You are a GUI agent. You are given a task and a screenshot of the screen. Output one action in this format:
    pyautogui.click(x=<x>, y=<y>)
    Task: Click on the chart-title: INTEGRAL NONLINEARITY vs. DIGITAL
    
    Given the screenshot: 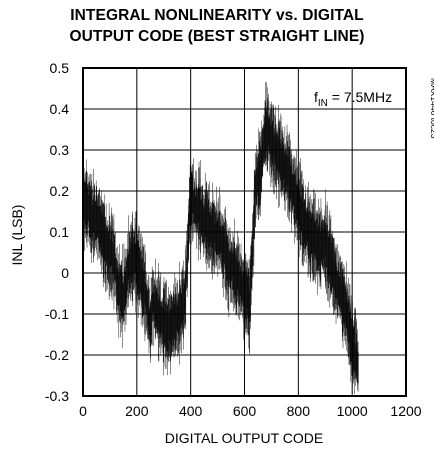 What is the action you would take?
    pyautogui.click(x=217, y=15)
    